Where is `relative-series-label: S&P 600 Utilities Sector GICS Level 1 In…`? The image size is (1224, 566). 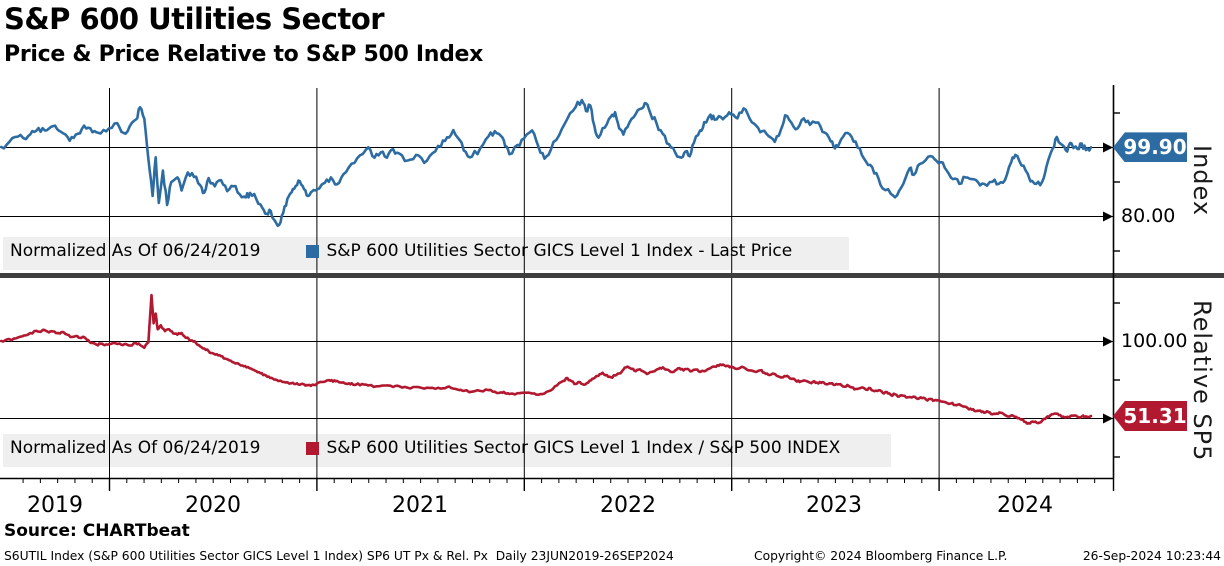
relative-series-label: S&P 600 Utilities Sector GICS Level 1 In… is located at coordinates (583, 448).